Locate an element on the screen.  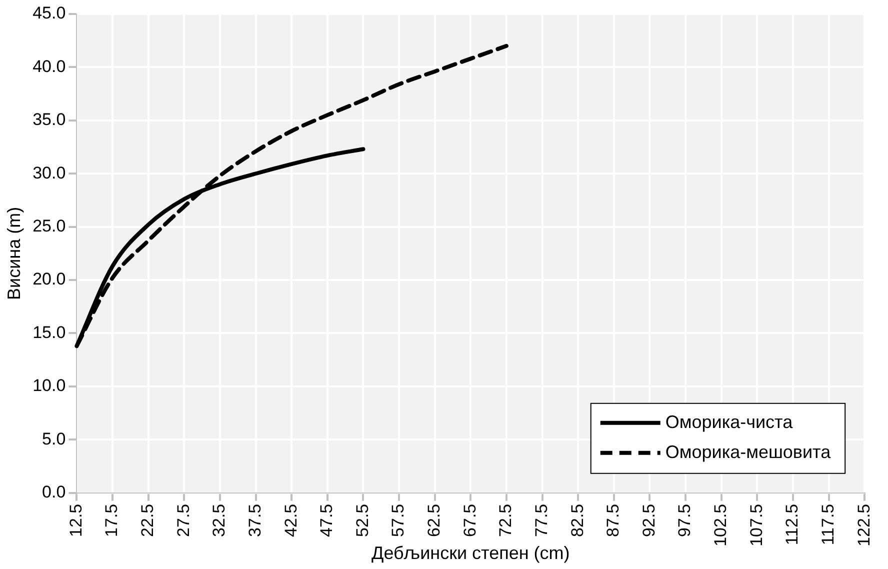
y-tick-label: 10.0 is located at coordinates (49, 386).